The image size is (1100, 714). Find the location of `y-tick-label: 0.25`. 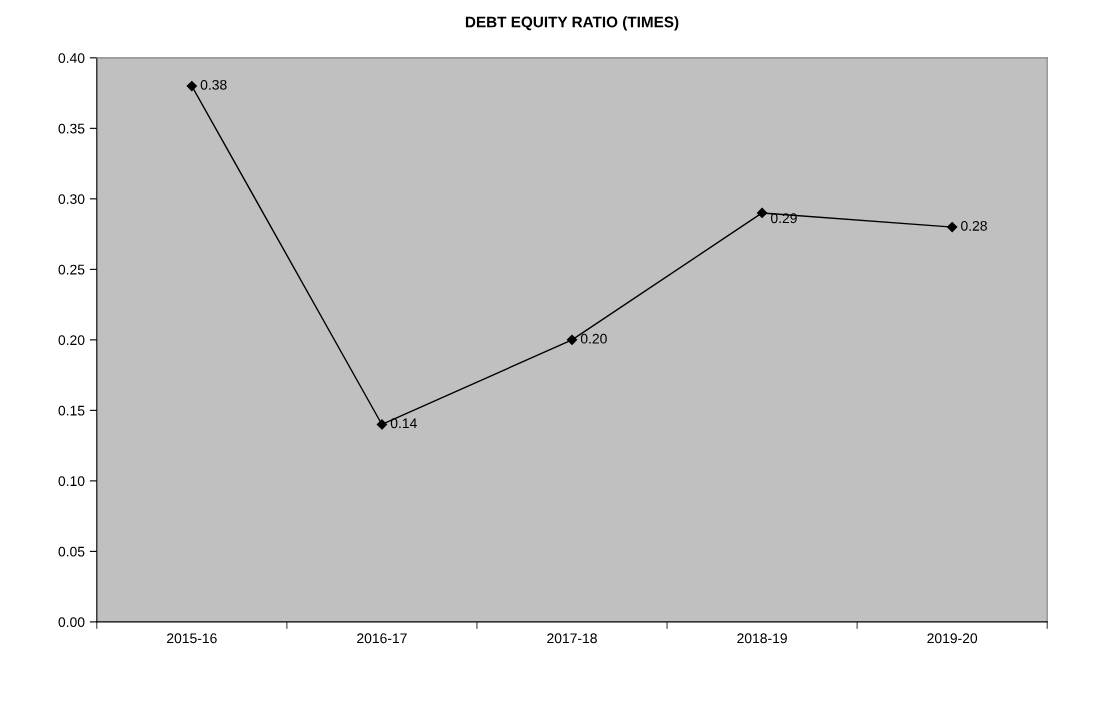

y-tick-label: 0.25 is located at coordinates (71, 269).